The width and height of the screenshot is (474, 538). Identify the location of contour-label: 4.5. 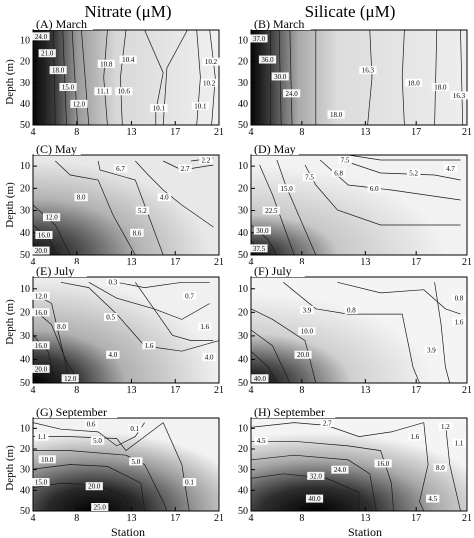
(261, 441).